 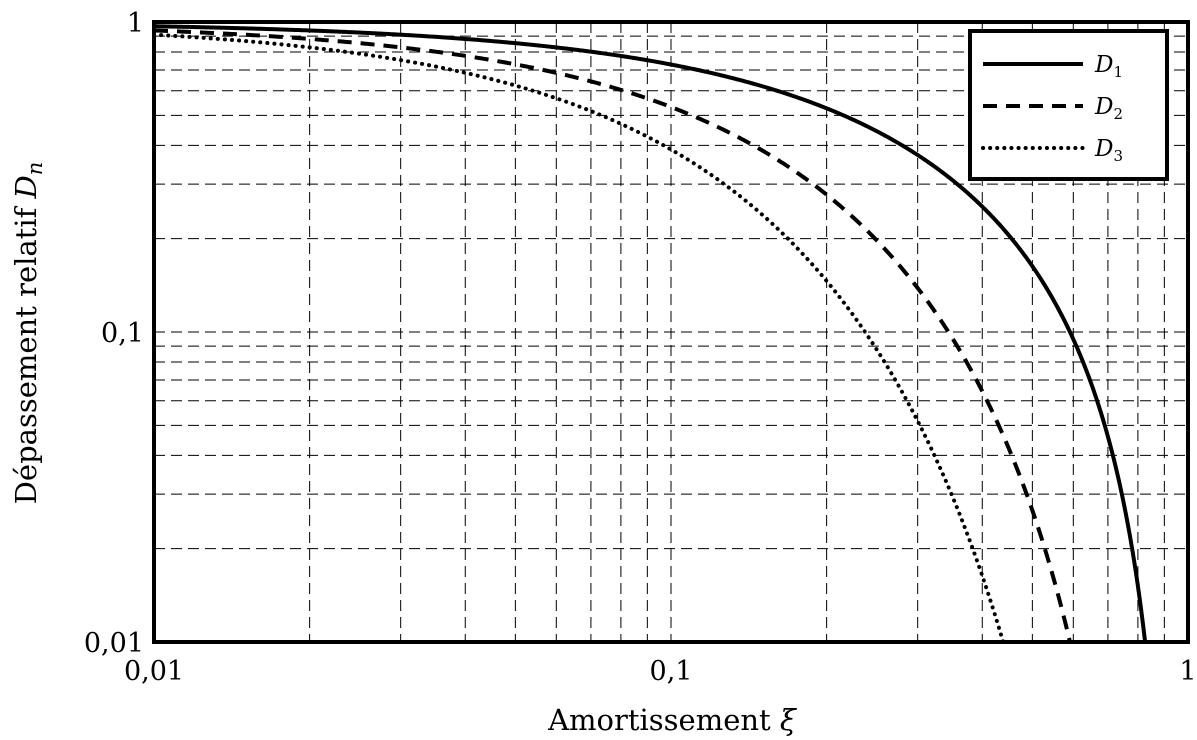 What do you see at coordinates (1187, 671) in the screenshot?
I see `x-tick-label: 1` at bounding box center [1187, 671].